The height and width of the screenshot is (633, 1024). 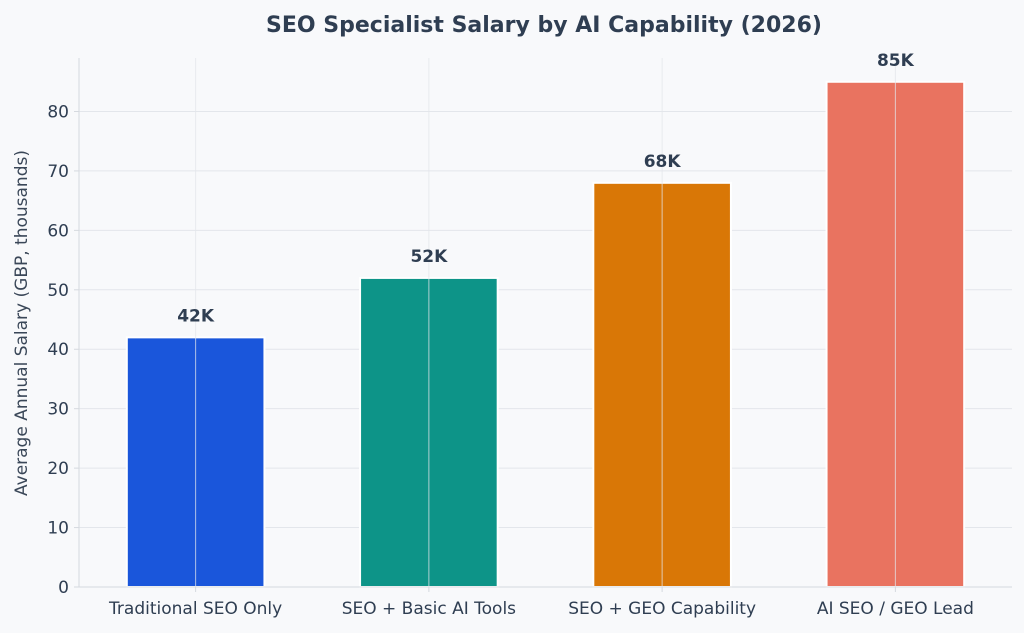 I want to click on x-tick-label-4: AI SEO / GEO Lead, so click(x=895, y=609).